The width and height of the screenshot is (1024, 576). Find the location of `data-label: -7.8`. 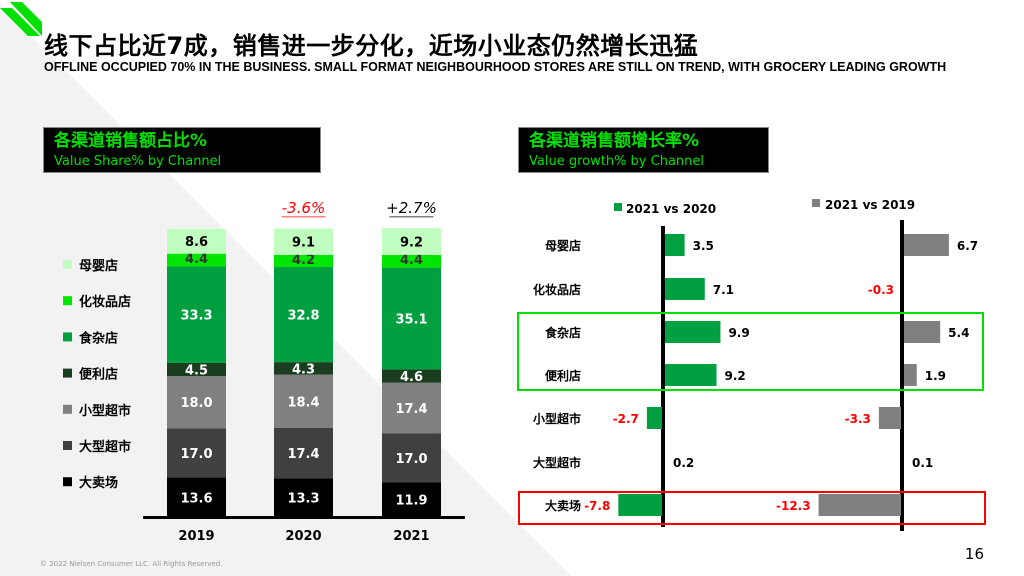

data-label: -7.8 is located at coordinates (597, 506).